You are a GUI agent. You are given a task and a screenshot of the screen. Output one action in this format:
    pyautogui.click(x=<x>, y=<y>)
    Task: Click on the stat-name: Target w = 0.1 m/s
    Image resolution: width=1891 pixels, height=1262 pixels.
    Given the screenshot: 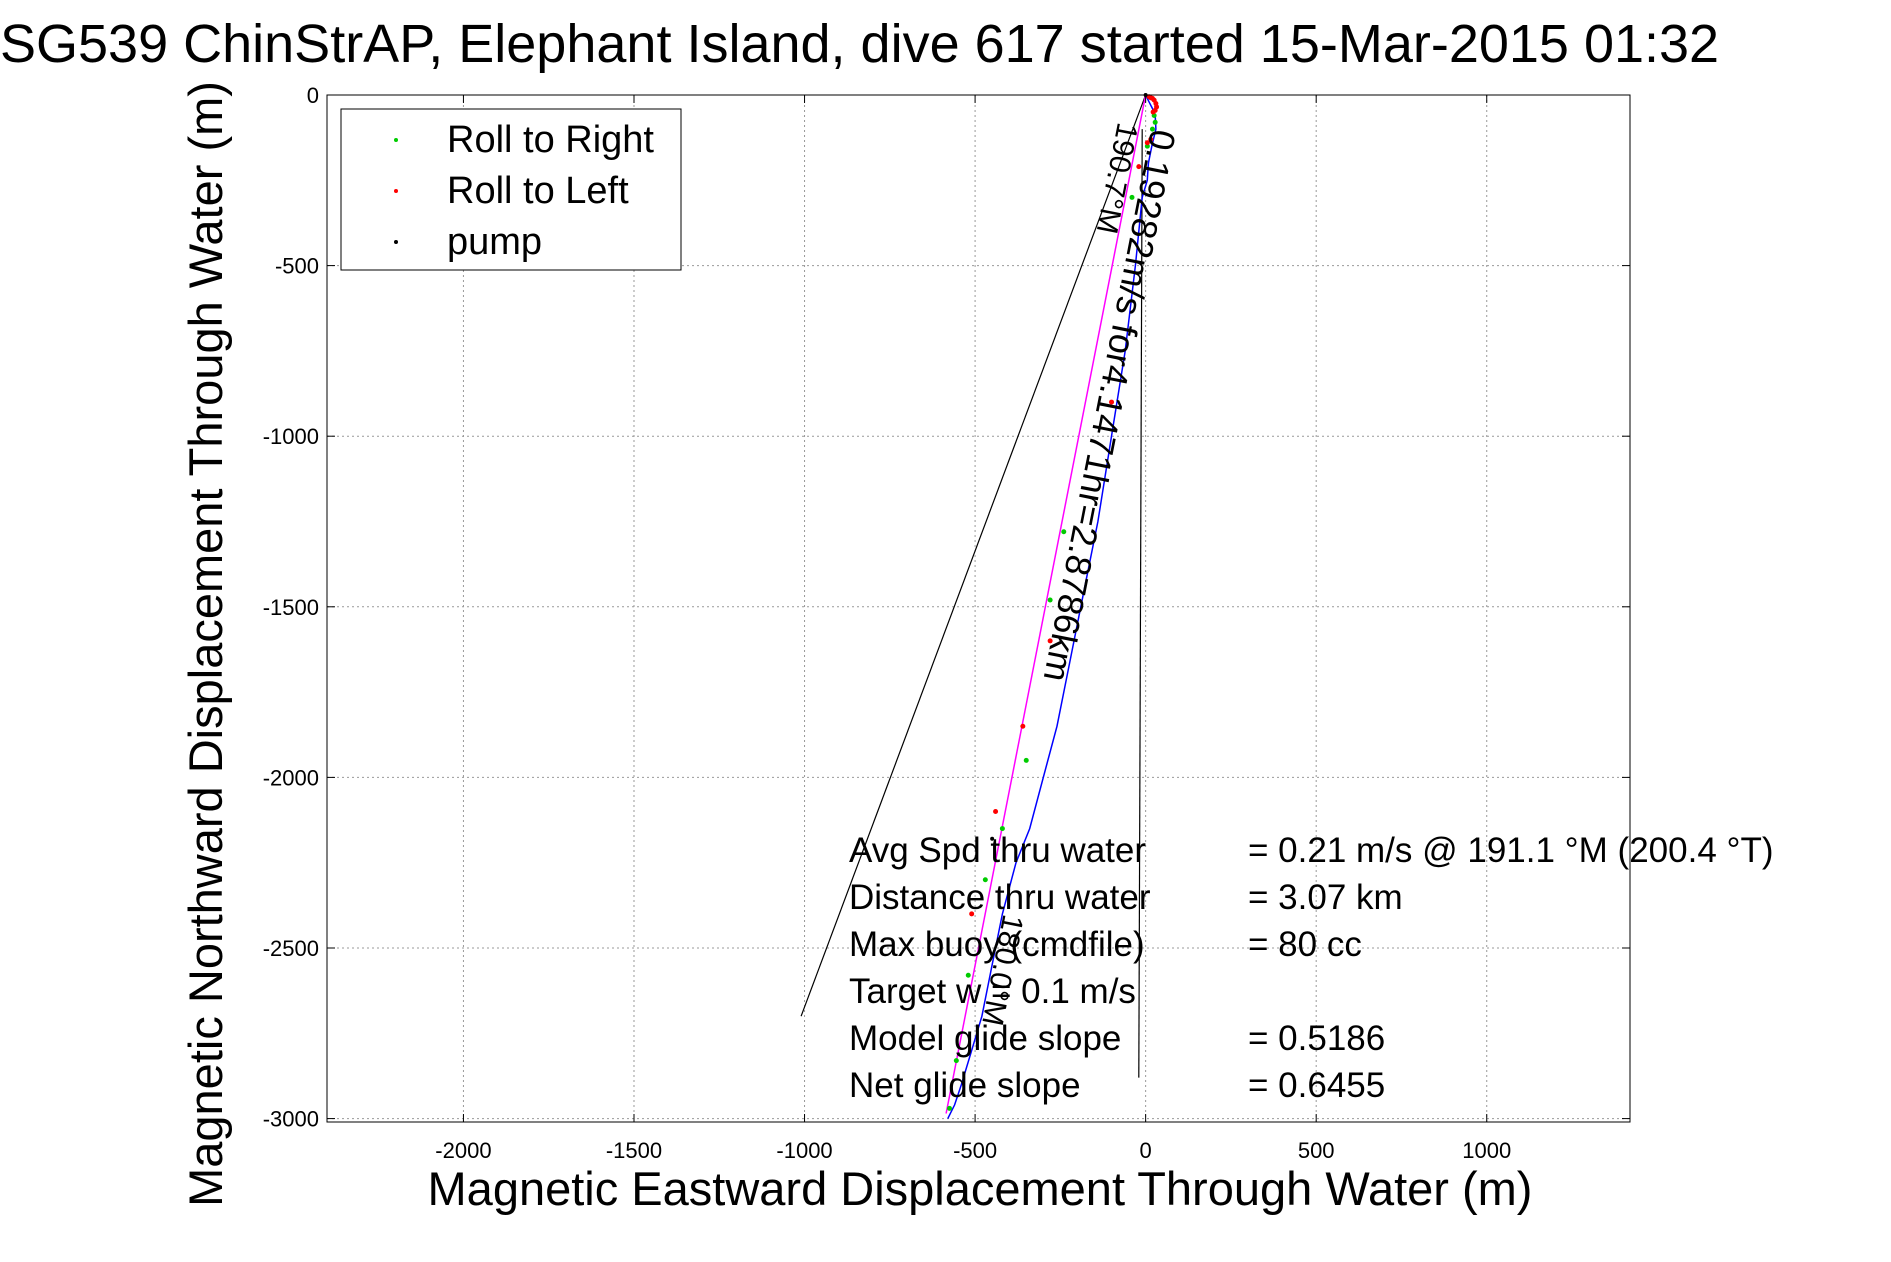 What is the action you would take?
    pyautogui.click(x=992, y=991)
    